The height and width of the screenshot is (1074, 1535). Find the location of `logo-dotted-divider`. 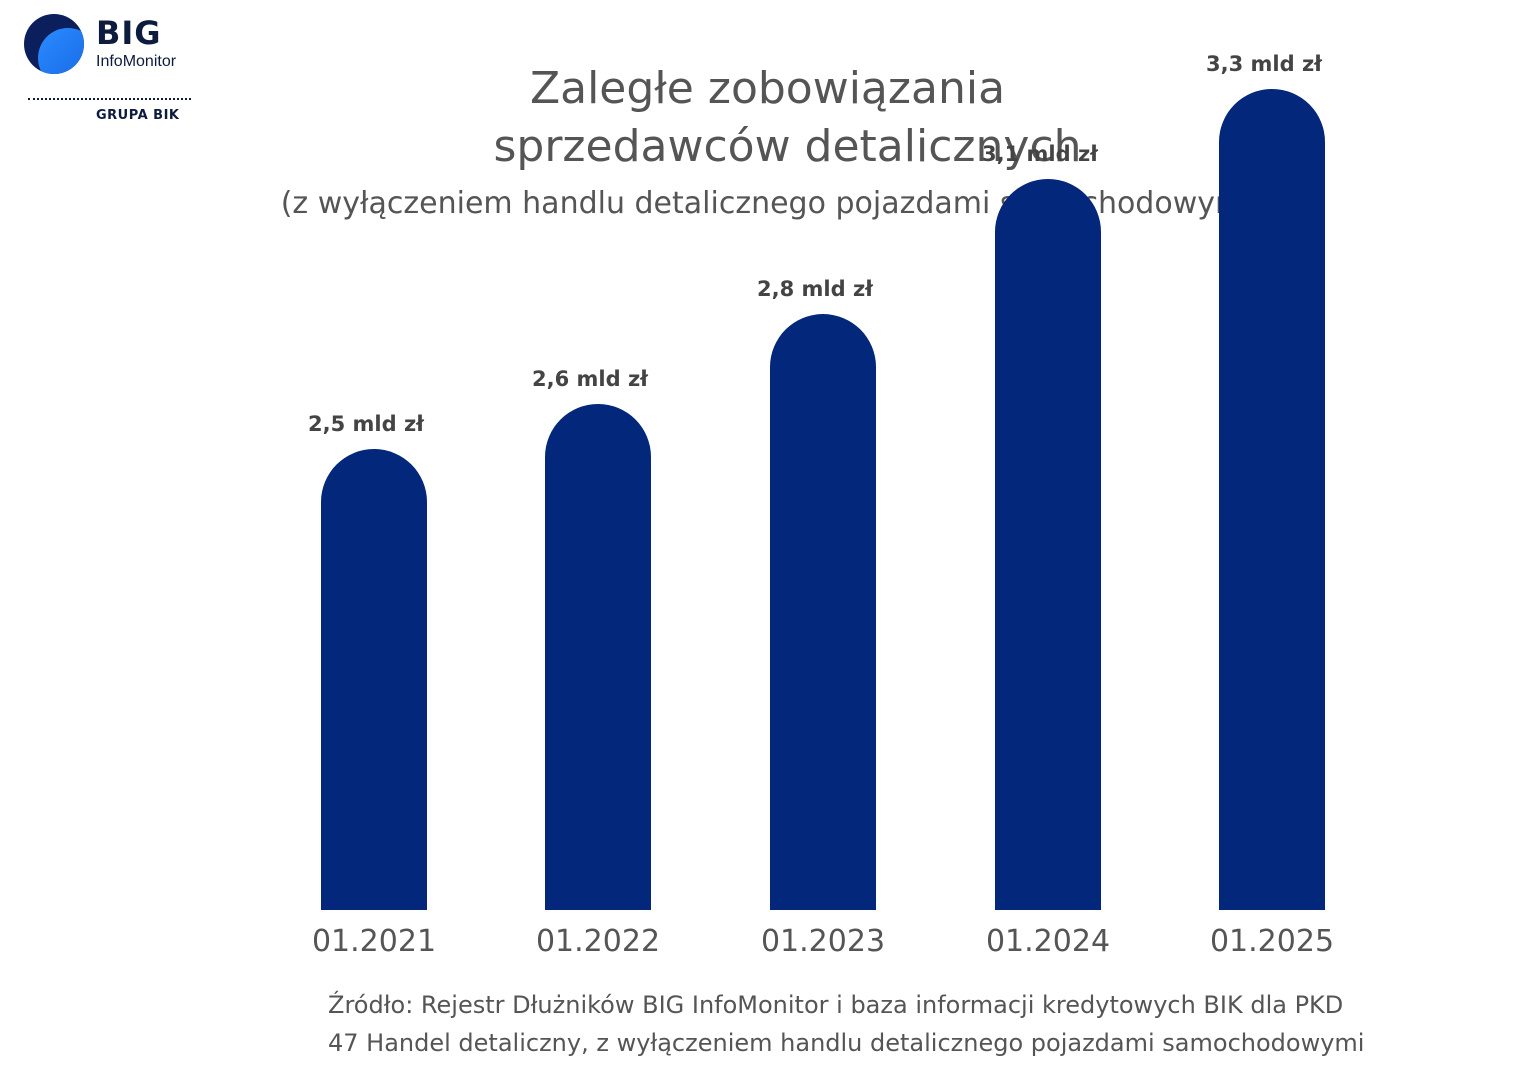

logo-dotted-divider is located at coordinates (109, 99).